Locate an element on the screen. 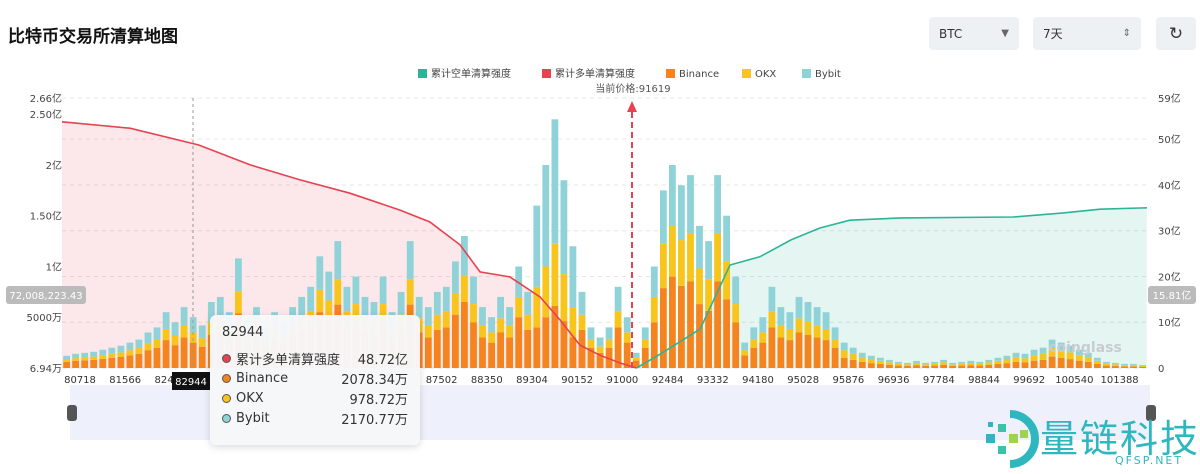 Image resolution: width=1200 pixels, height=474 pixels. legend-swatch is located at coordinates (806, 73).